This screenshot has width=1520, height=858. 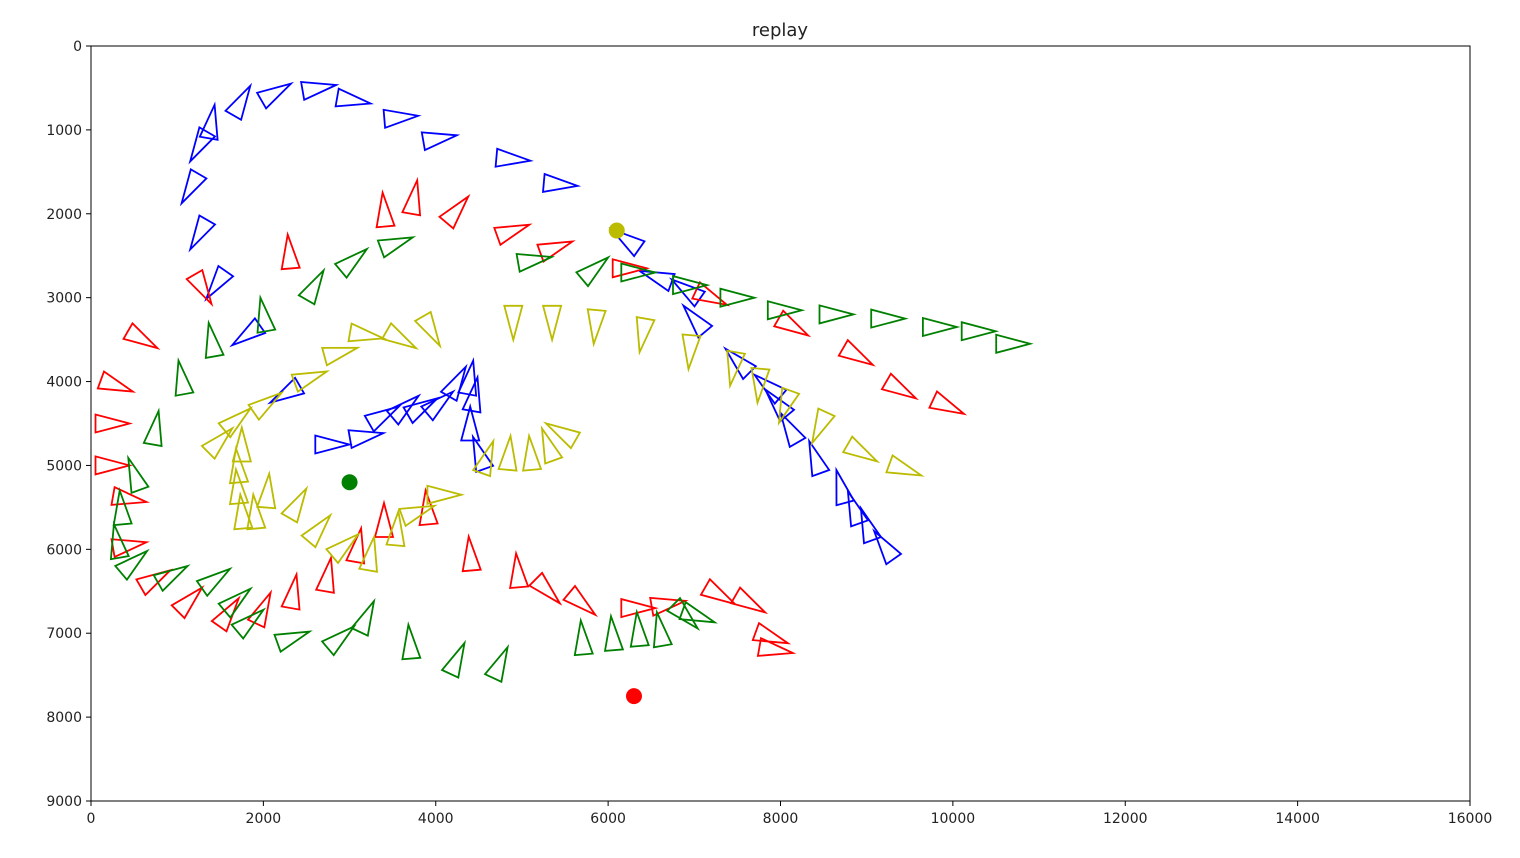 What do you see at coordinates (64, 383) in the screenshot?
I see `y-tick-label: 4000` at bounding box center [64, 383].